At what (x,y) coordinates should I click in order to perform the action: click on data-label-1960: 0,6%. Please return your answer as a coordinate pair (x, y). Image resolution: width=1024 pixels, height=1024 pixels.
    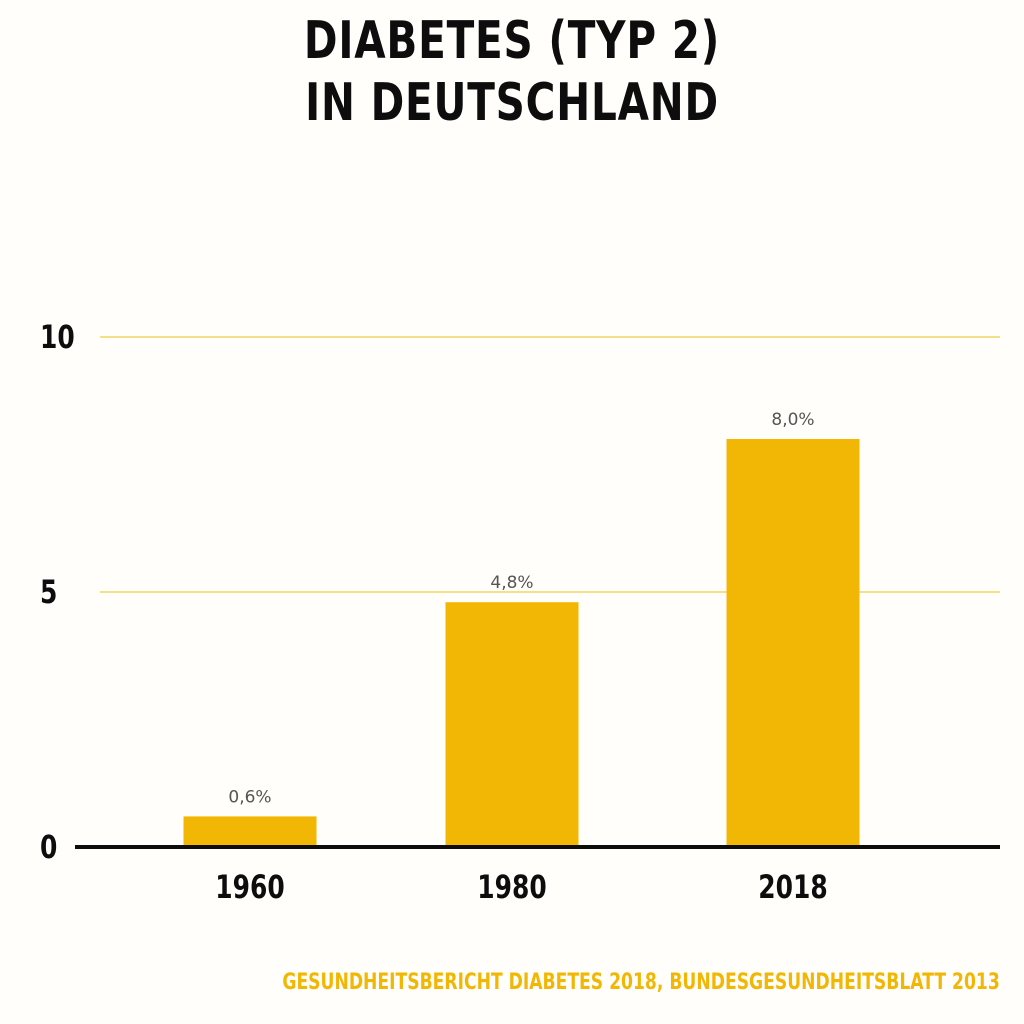
    Looking at the image, I should click on (249, 797).